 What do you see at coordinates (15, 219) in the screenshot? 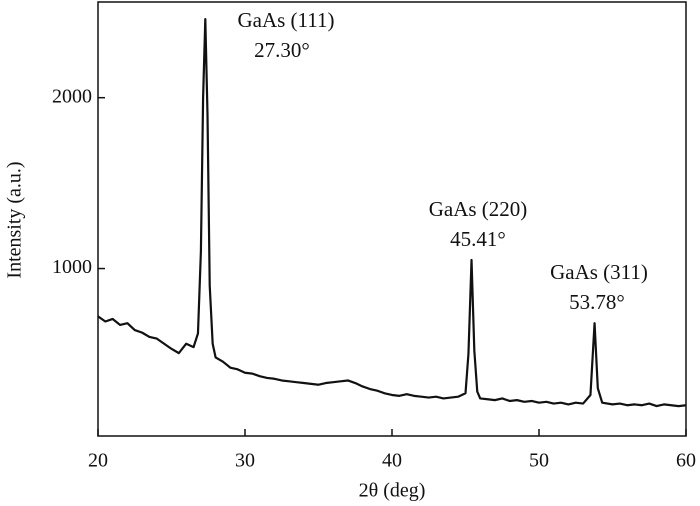
I see `y-axis-label: Intensity (a.u.)` at bounding box center [15, 219].